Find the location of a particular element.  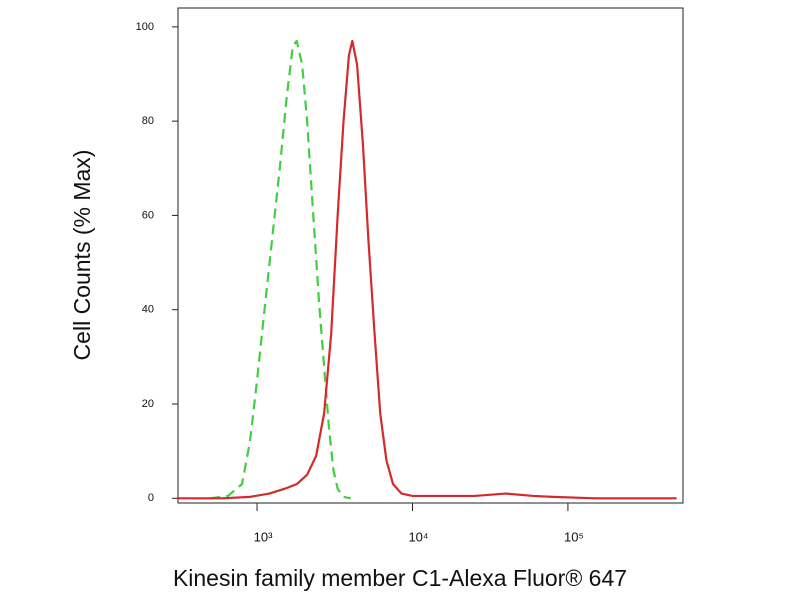

x-tick-label: 10⁴ is located at coordinates (418, 536).